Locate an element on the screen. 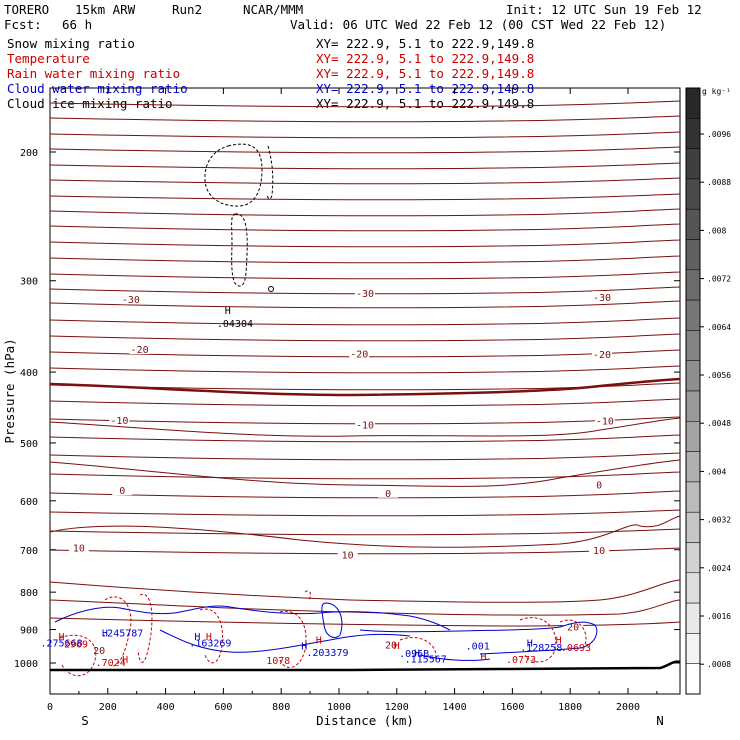 This screenshot has width=740, height=740. cloud-ice-contour-right is located at coordinates (270, 172).